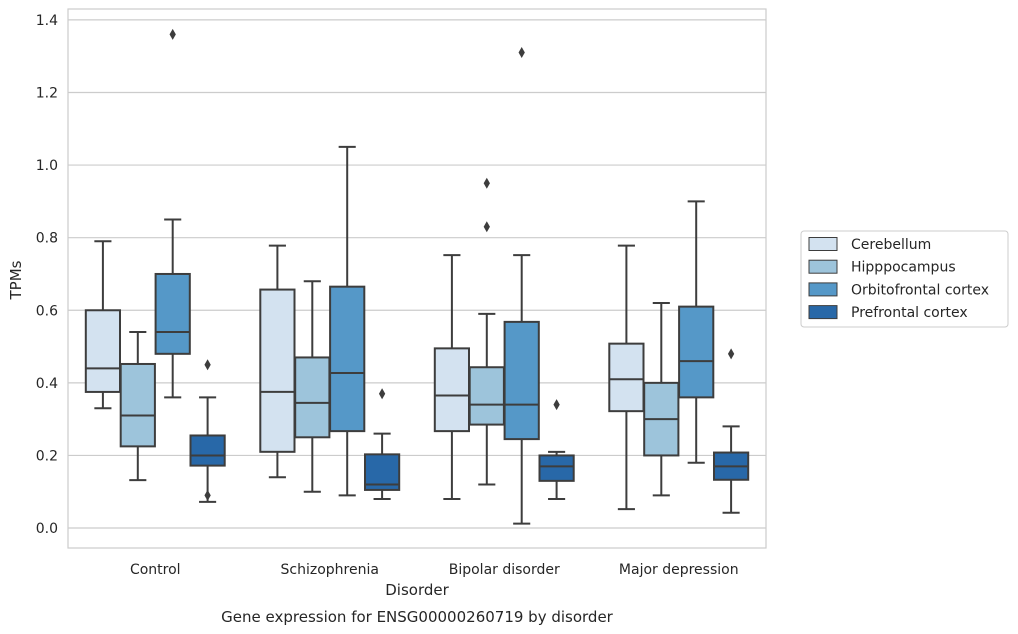  Describe the element at coordinates (504, 570) in the screenshot. I see `x-tick-label: Bipolar disorder` at that location.